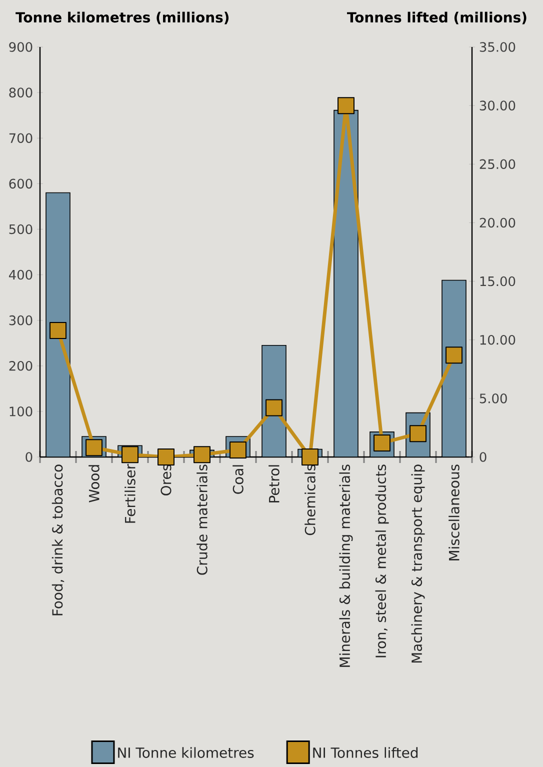  What do you see at coordinates (498, 164) in the screenshot?
I see `y2-tick-label: 25.00` at bounding box center [498, 164].